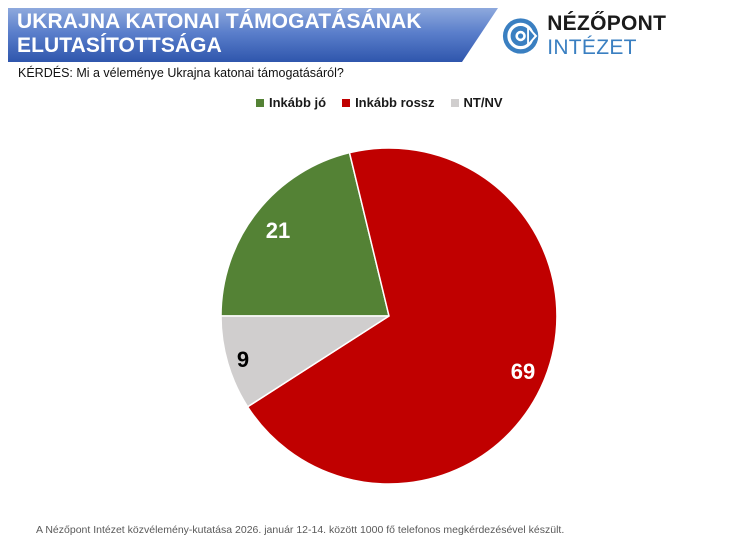  What do you see at coordinates (647, 36) in the screenshot?
I see `logo-wordmark: NÉZŐPONT INTÉZET` at bounding box center [647, 36].